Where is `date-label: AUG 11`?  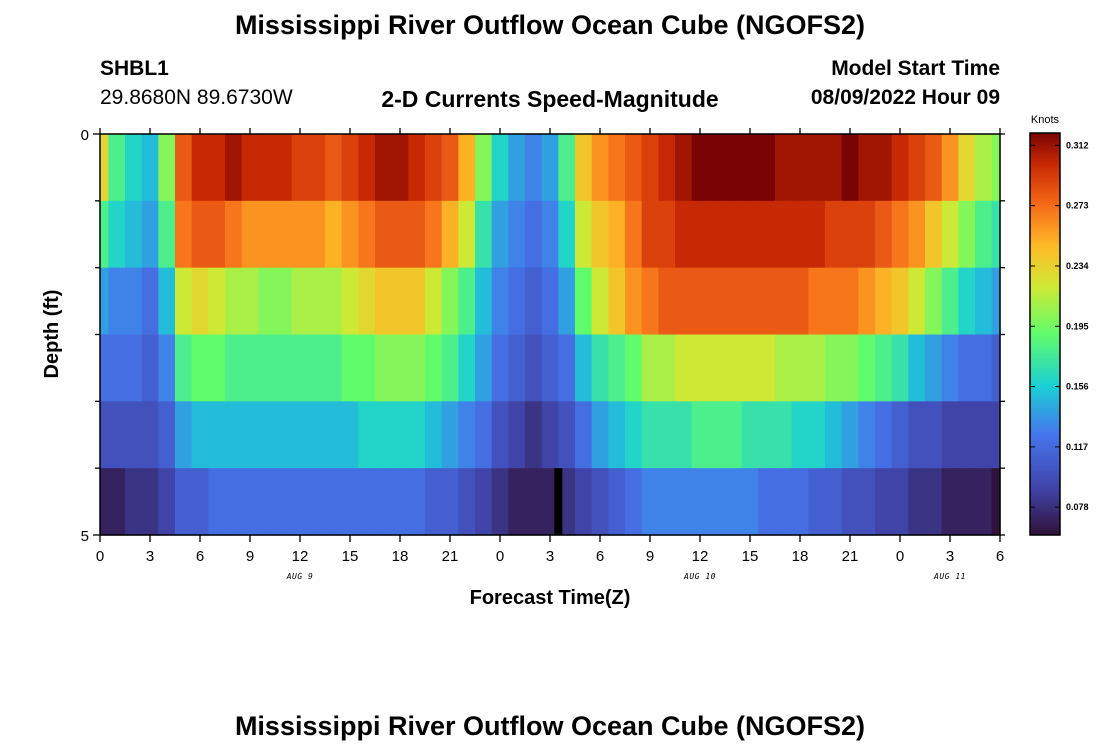 date-label: AUG 11 is located at coordinates (949, 576).